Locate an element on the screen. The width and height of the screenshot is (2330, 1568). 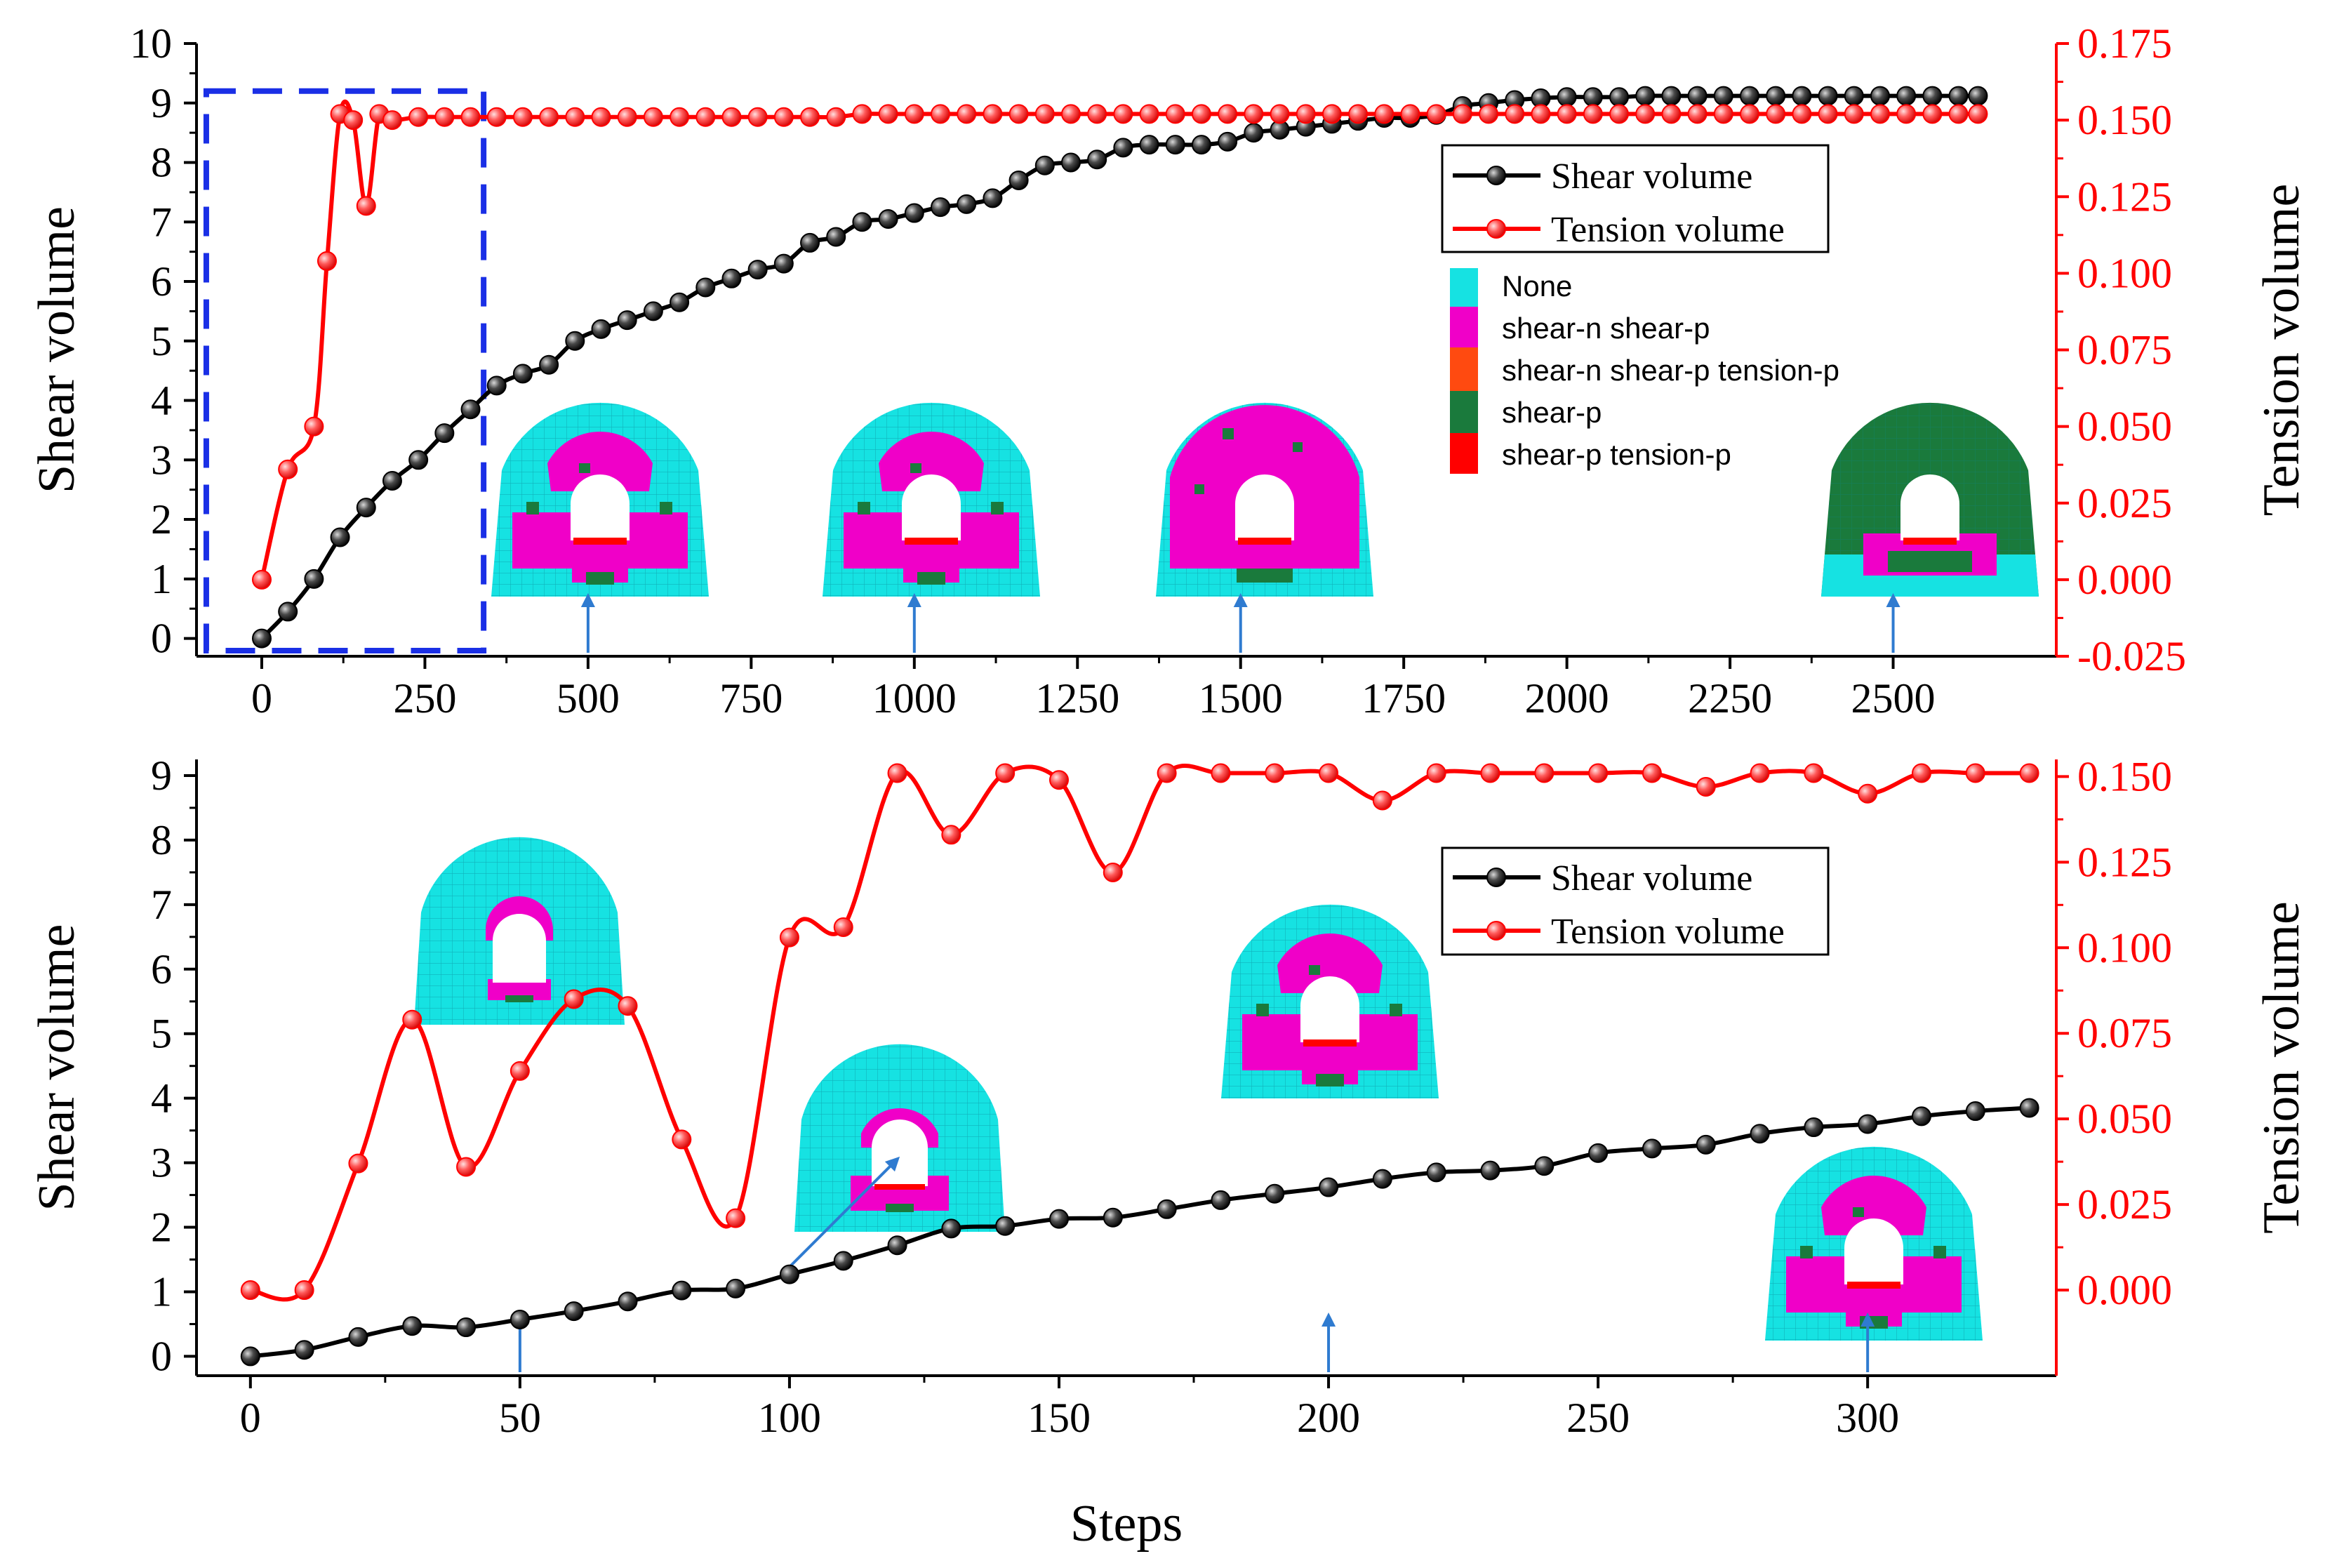
top-ytick-left-label: 1 is located at coordinates (161, 579).